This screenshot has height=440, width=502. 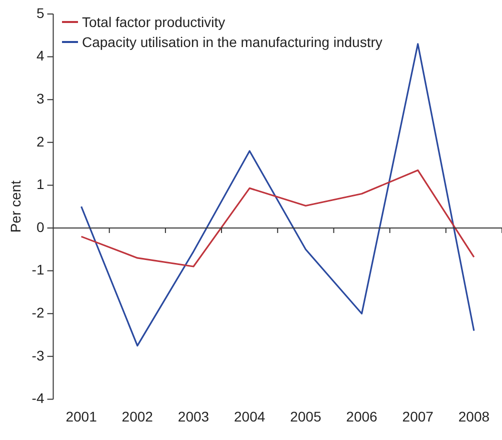 I want to click on x-tick-label: 2006, so click(x=362, y=416).